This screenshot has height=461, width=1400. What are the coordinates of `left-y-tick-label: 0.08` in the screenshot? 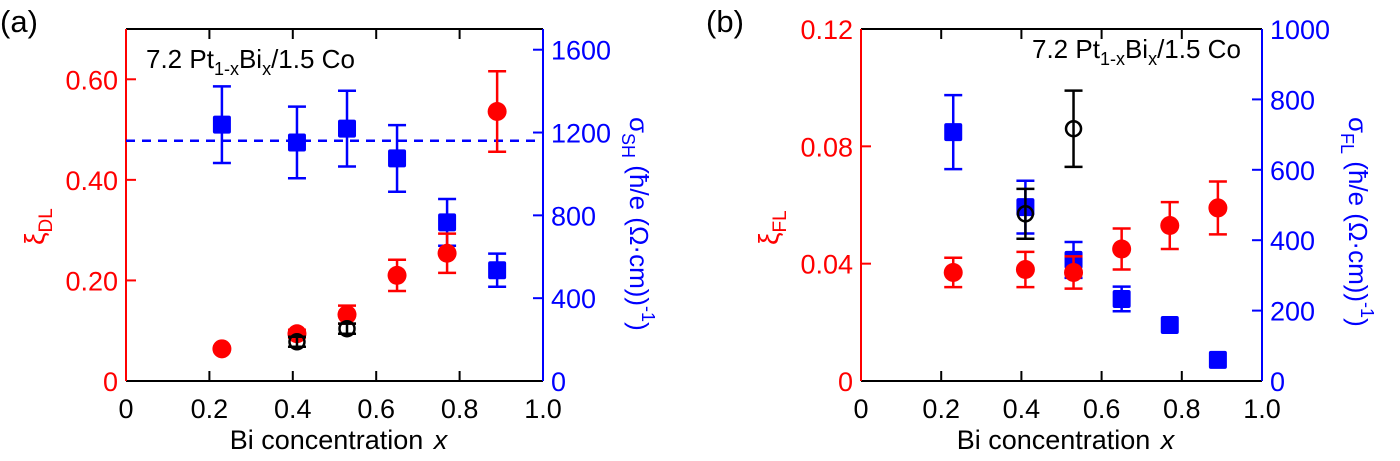 It's located at (826, 147).